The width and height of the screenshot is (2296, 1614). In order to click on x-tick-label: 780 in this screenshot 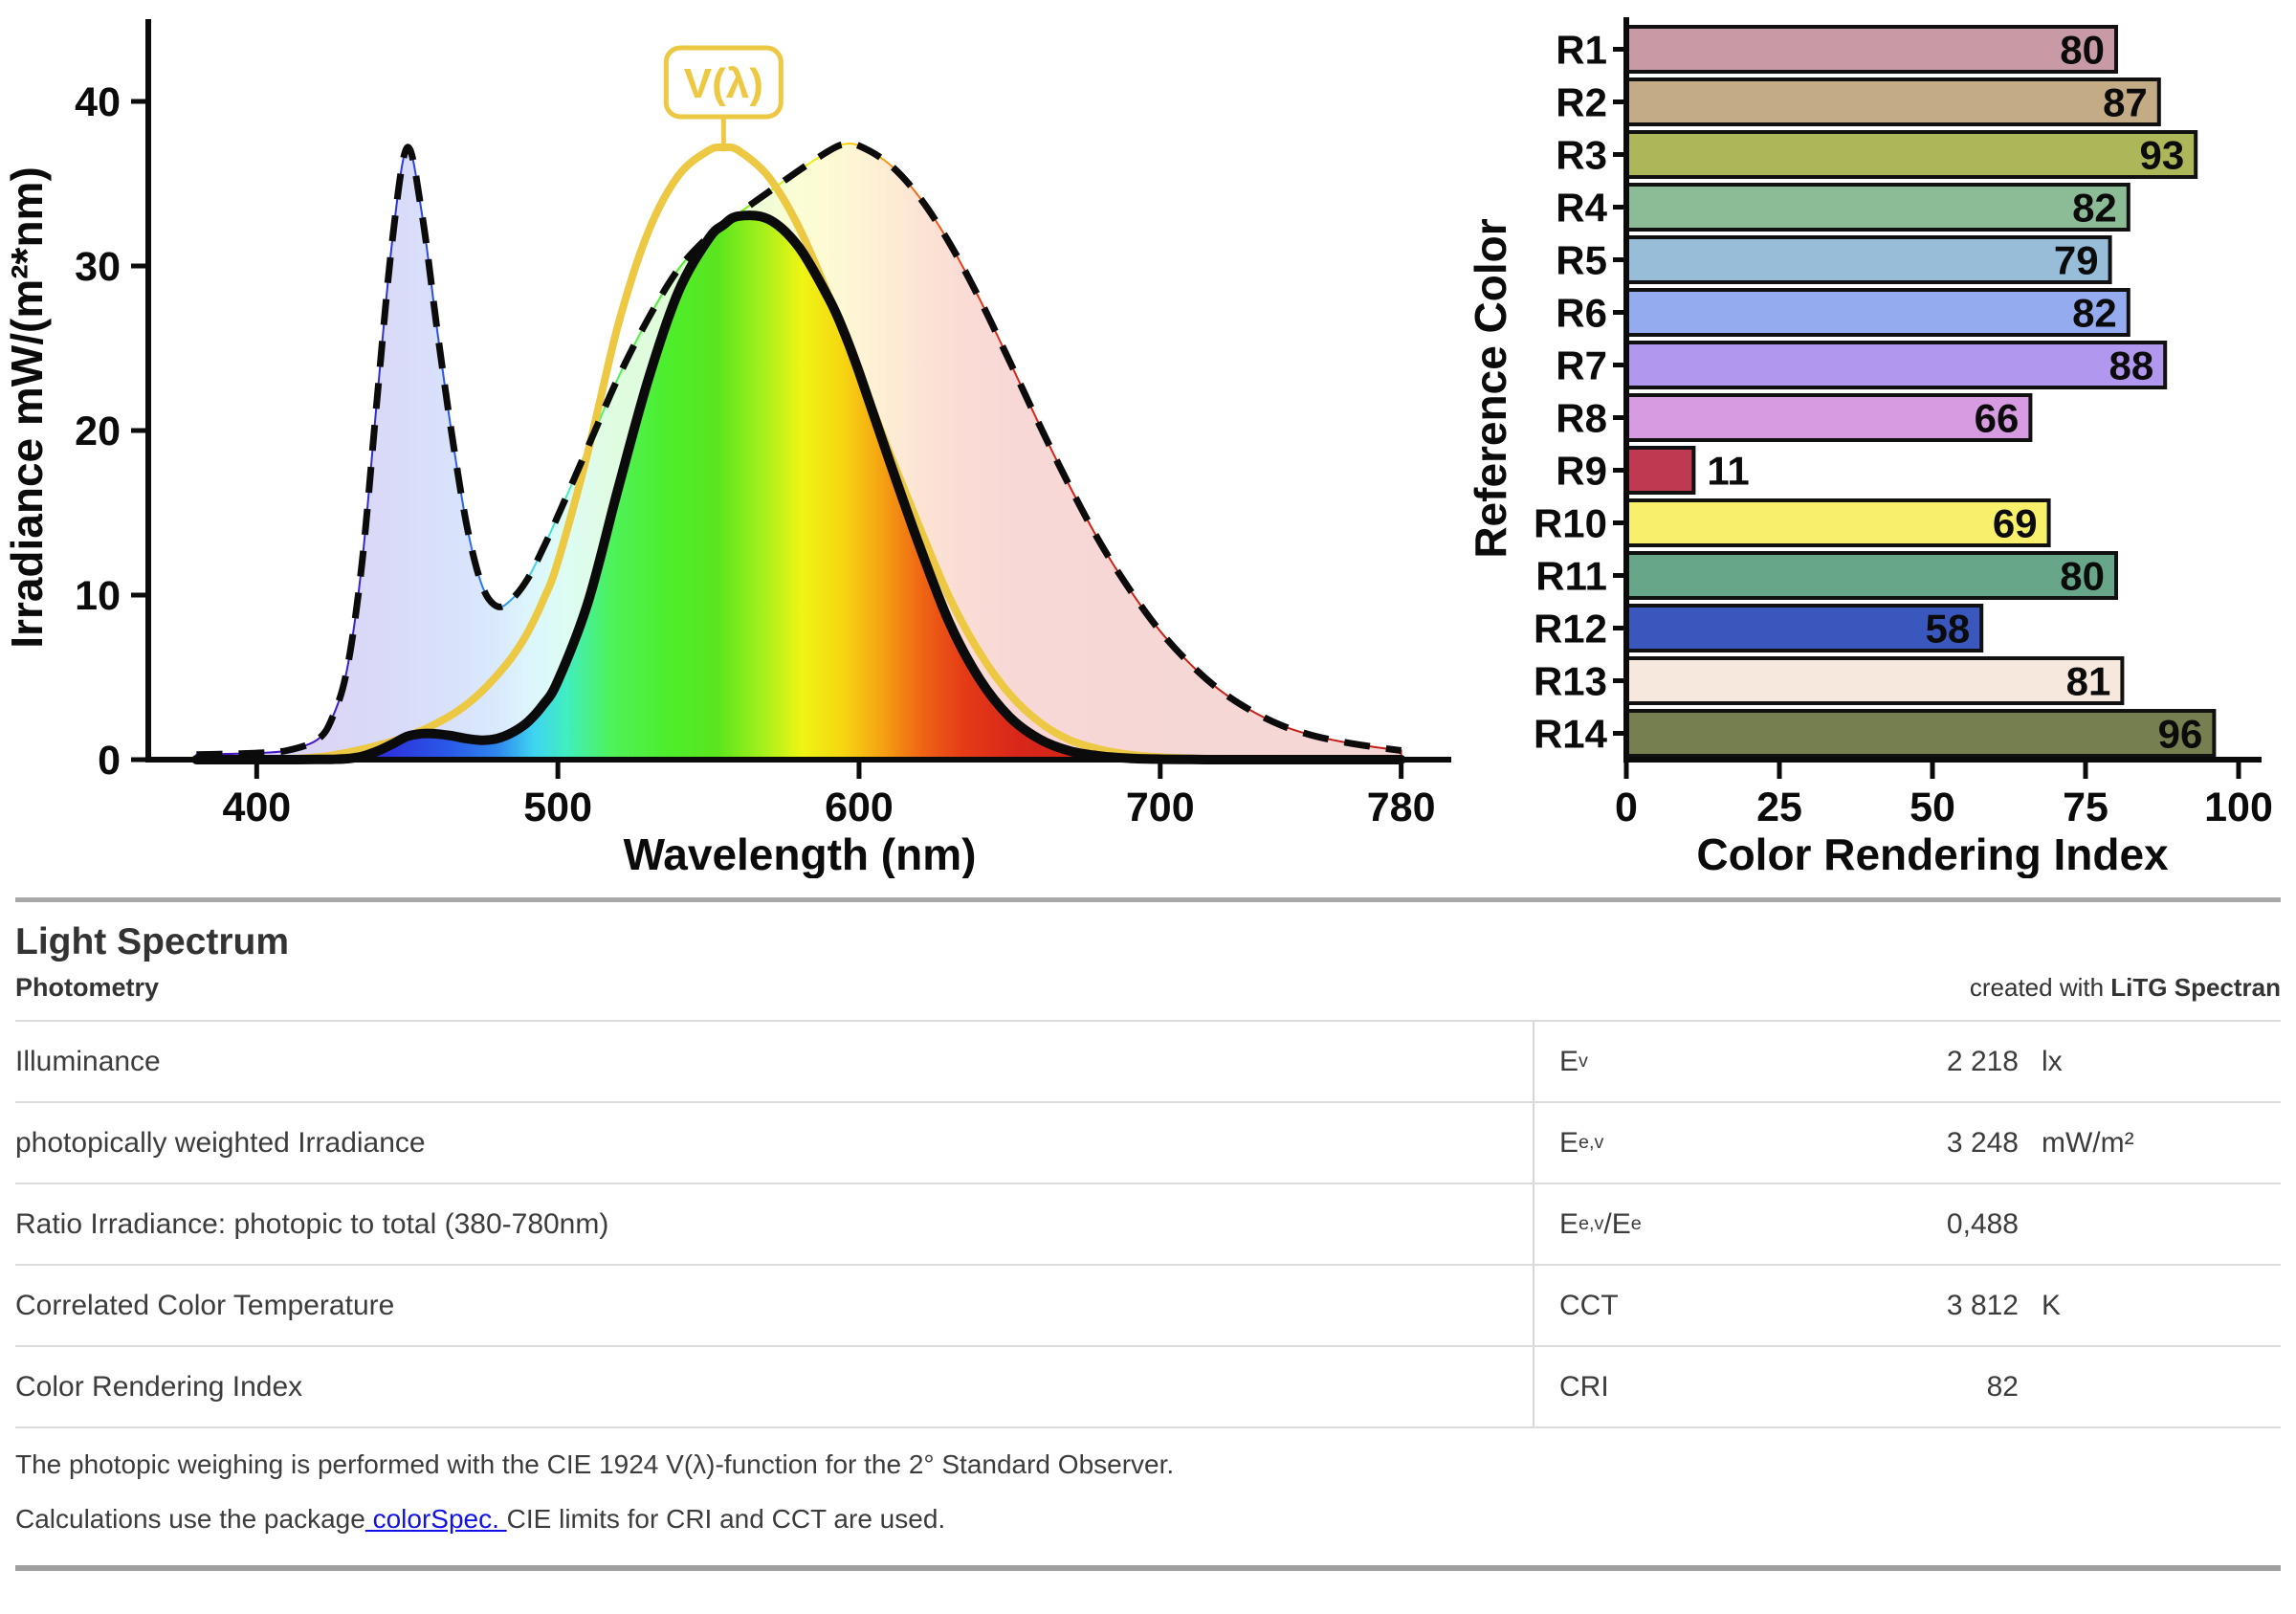, I will do `click(1401, 808)`.